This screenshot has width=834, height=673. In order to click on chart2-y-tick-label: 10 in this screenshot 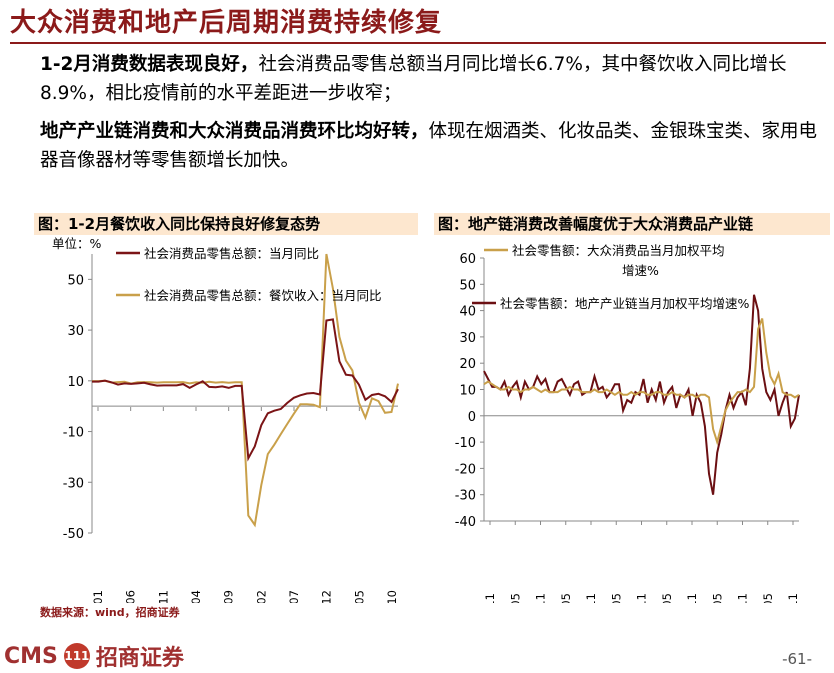, I will do `click(467, 391)`.